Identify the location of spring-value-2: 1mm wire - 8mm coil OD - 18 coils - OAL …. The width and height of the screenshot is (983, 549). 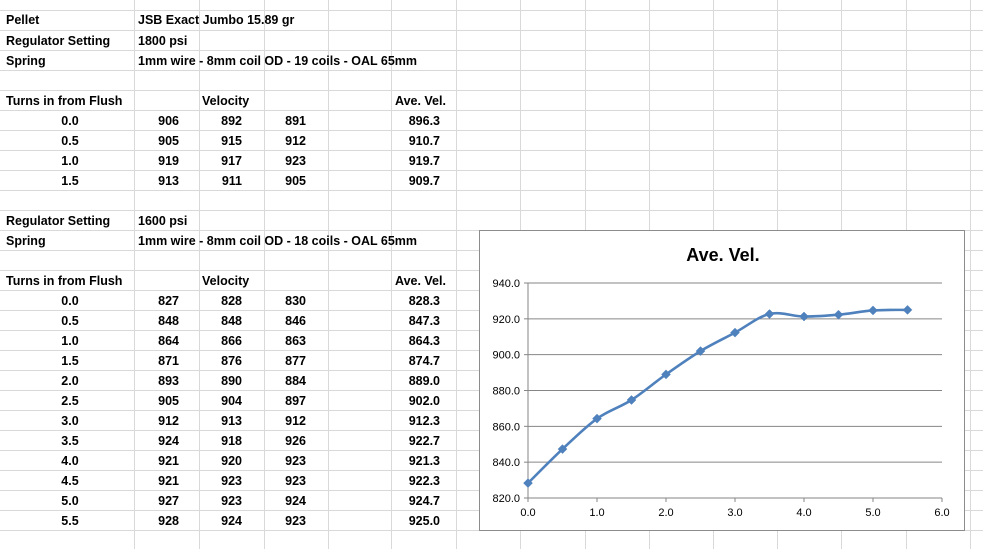
(278, 241).